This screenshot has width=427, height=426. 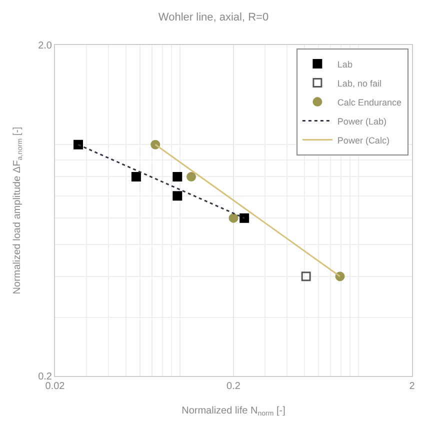 I want to click on legend-label: Power (Calc), so click(x=363, y=140).